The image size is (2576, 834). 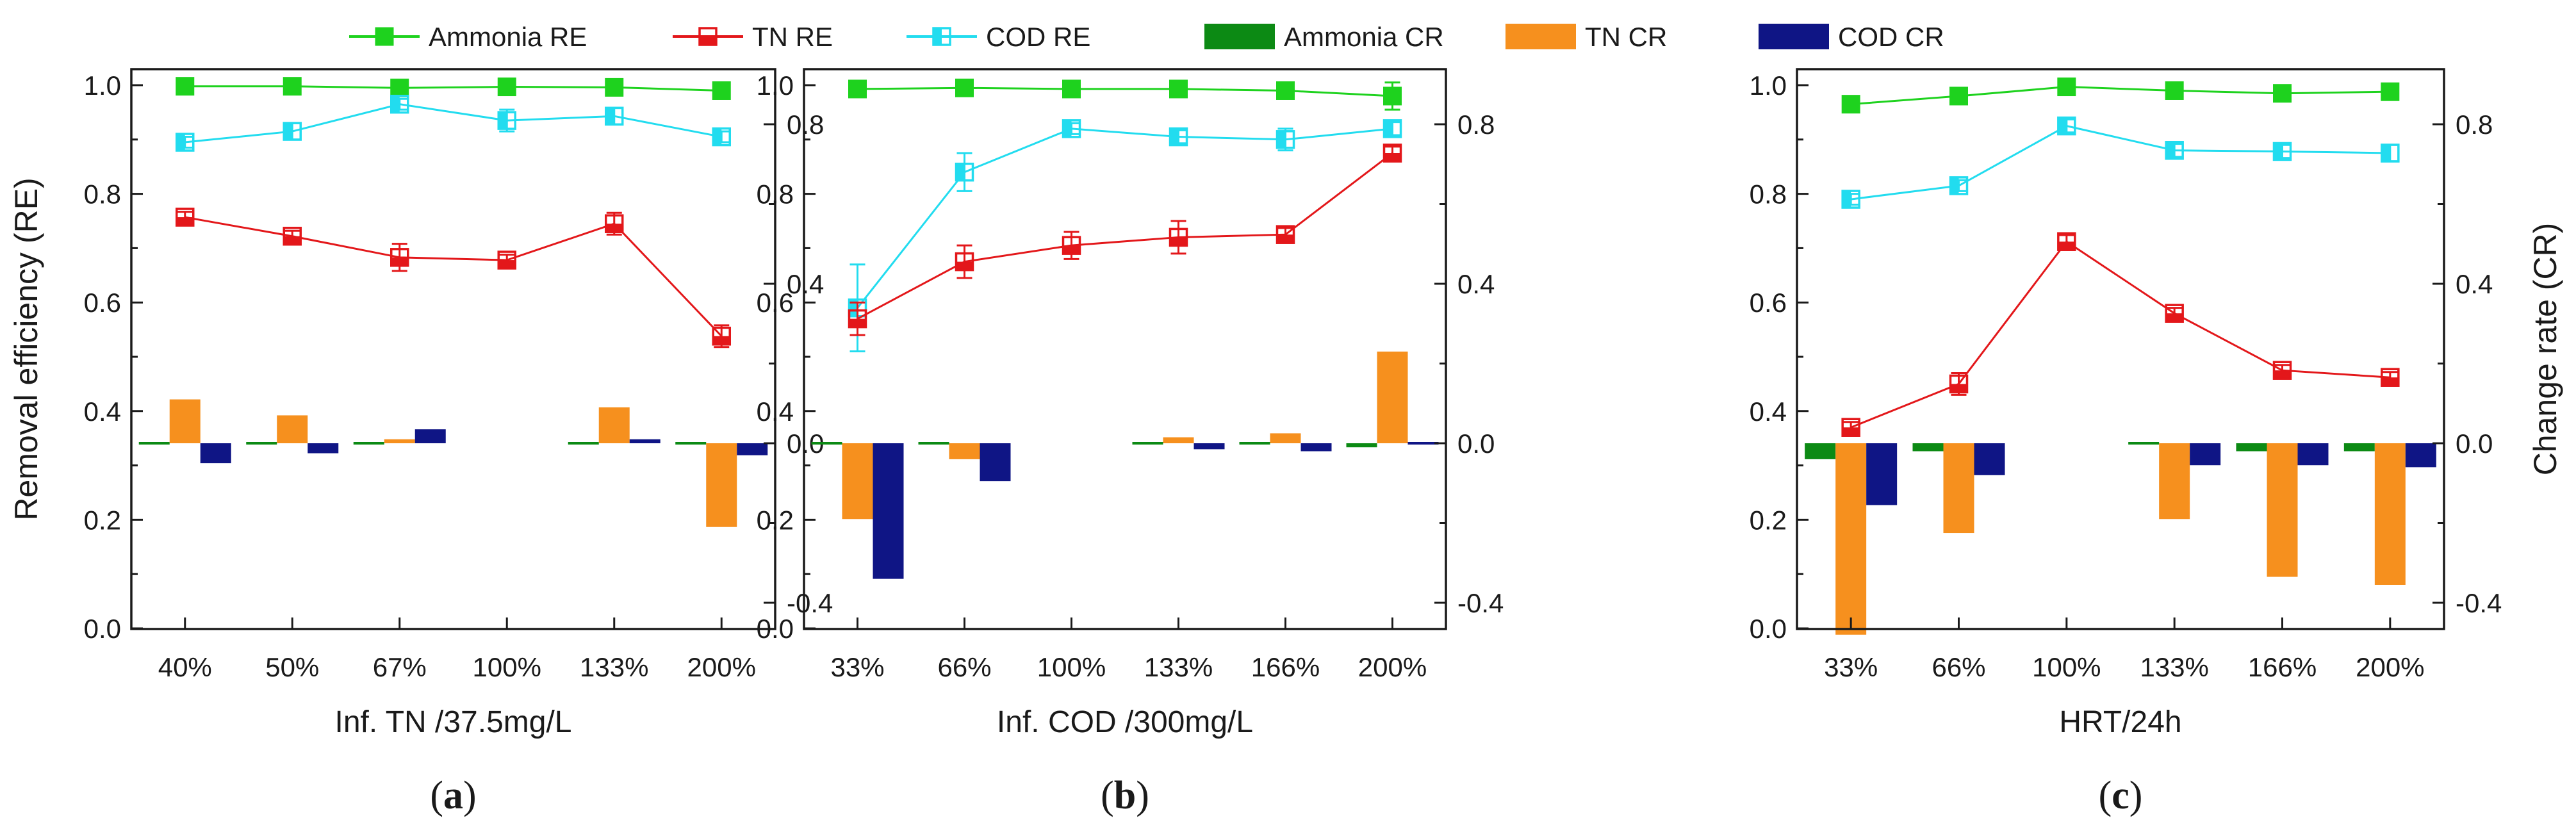 I want to click on x-tick-label: 133%, so click(x=1178, y=667).